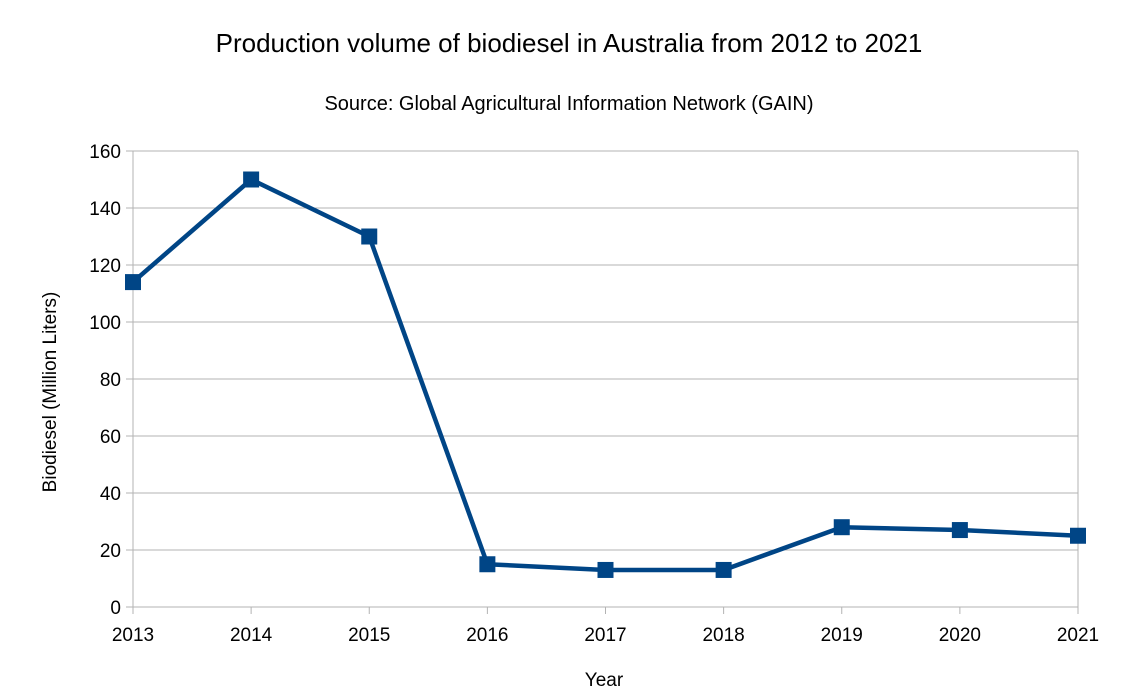 This screenshot has width=1141, height=700. Describe the element at coordinates (105, 152) in the screenshot. I see `y-tick-label: 160` at that location.